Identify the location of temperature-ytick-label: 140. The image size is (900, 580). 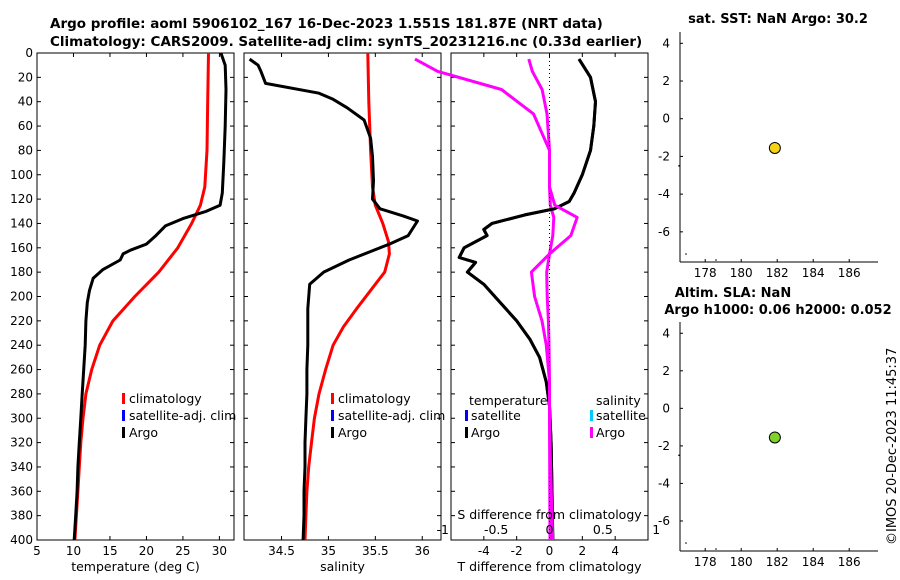
(21, 223).